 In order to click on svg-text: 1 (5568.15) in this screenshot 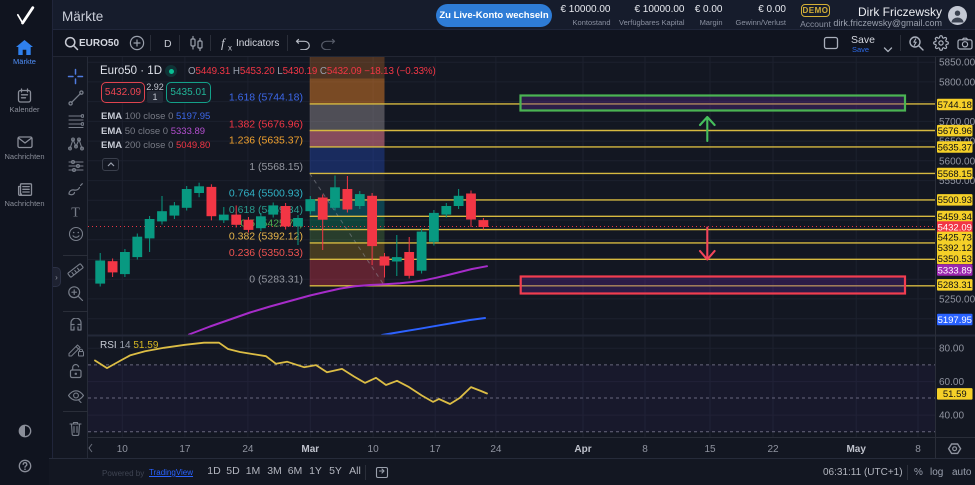, I will do `click(276, 167)`.